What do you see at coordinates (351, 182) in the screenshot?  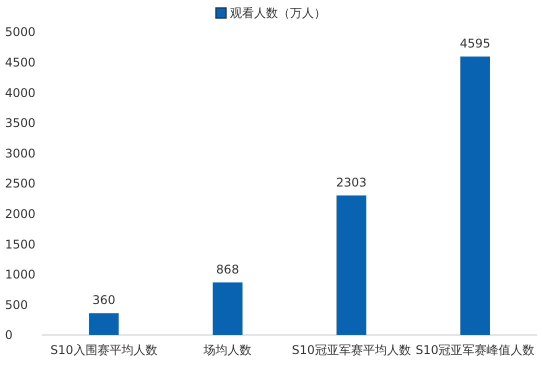 I see `data-label: 2303` at bounding box center [351, 182].